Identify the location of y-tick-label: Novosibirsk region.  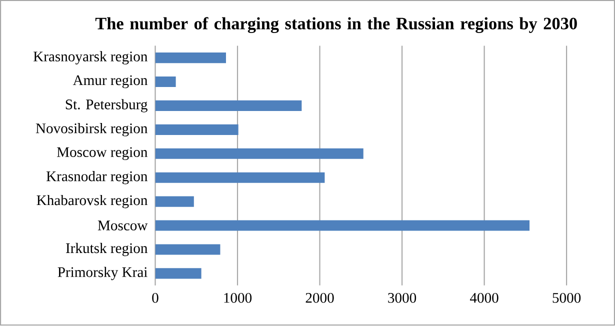
(92, 130).